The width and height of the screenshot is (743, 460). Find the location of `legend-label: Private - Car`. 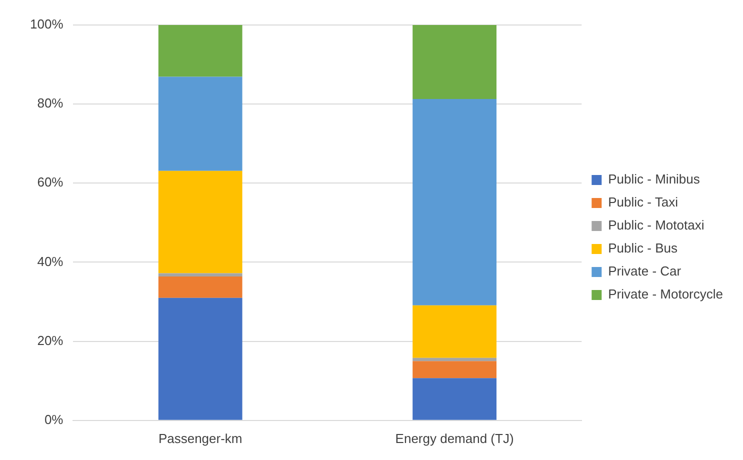

legend-label: Private - Car is located at coordinates (645, 271).